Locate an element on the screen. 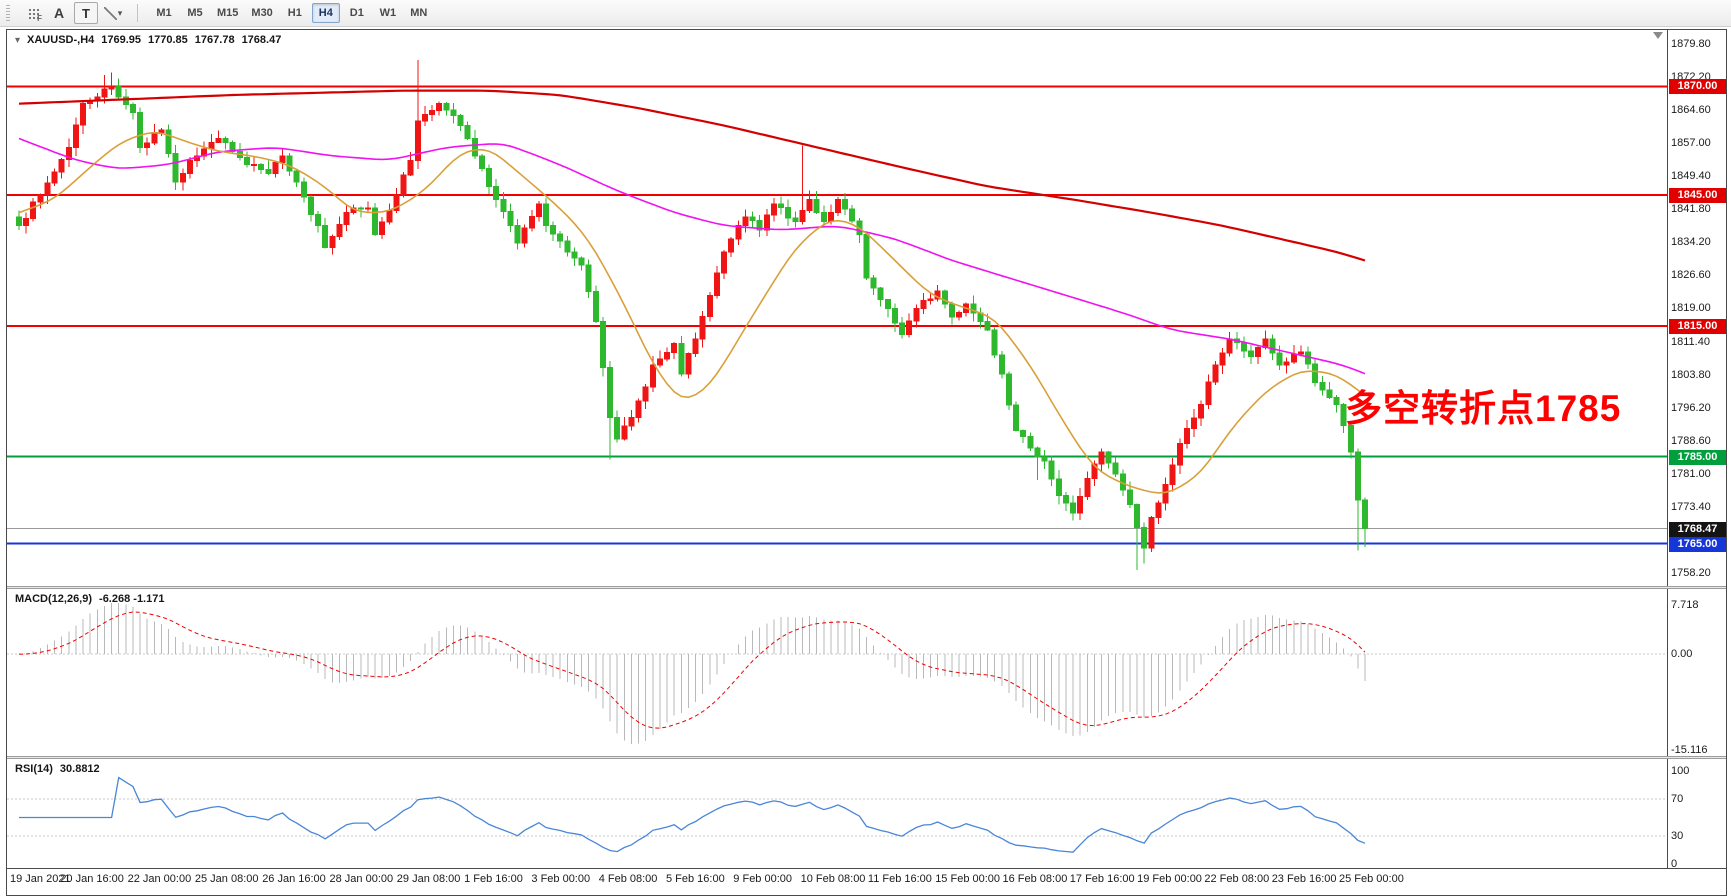  price-axis-label: 1841.80 is located at coordinates (1691, 209).